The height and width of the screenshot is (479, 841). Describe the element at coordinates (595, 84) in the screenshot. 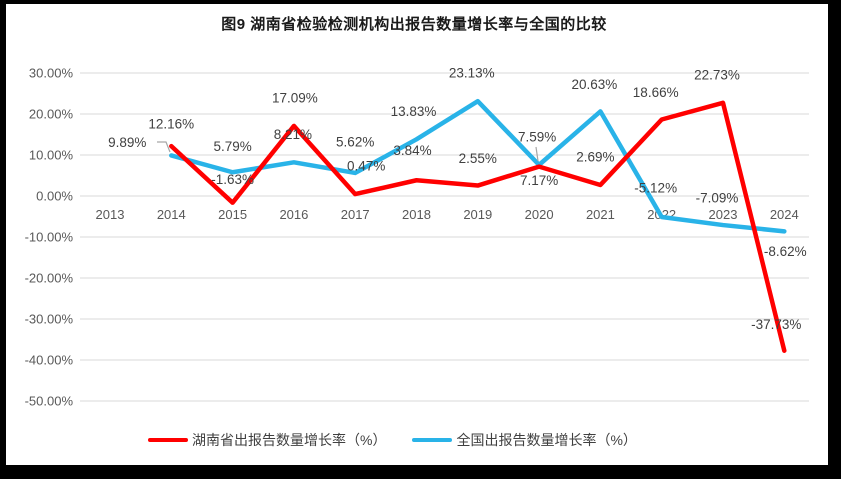

I see `data-label: 20.63%` at that location.